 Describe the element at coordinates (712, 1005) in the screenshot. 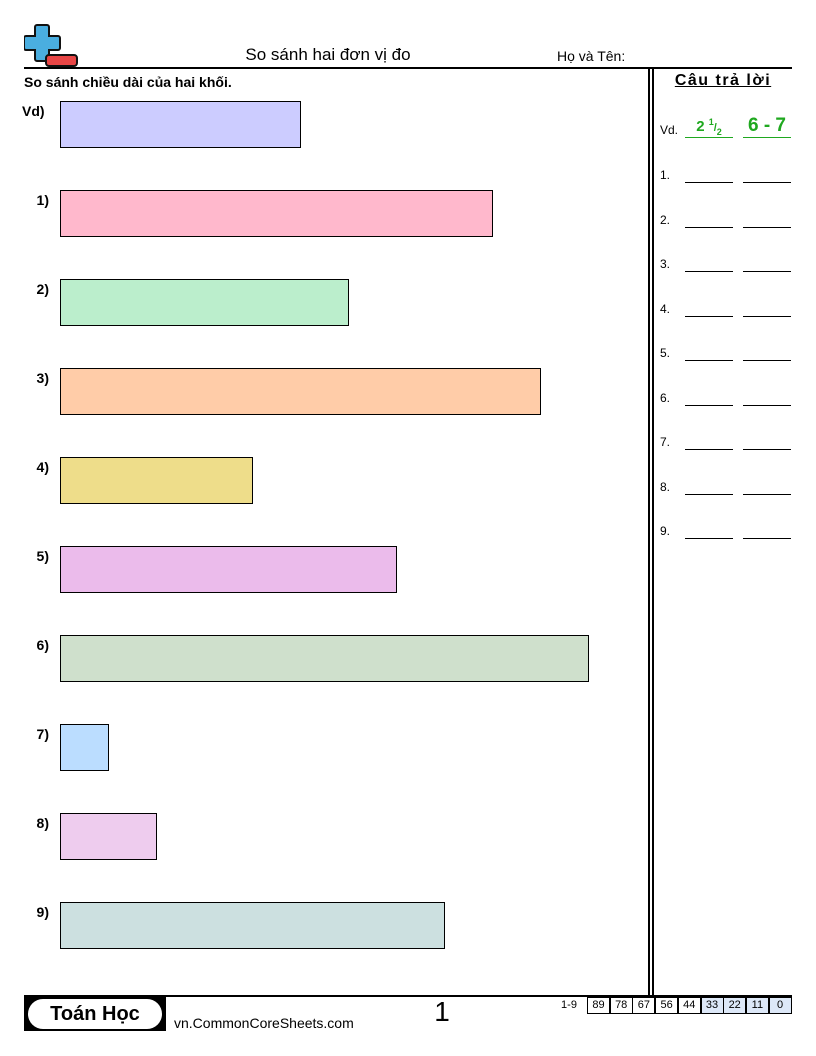

I see `score-cell: 33` at that location.